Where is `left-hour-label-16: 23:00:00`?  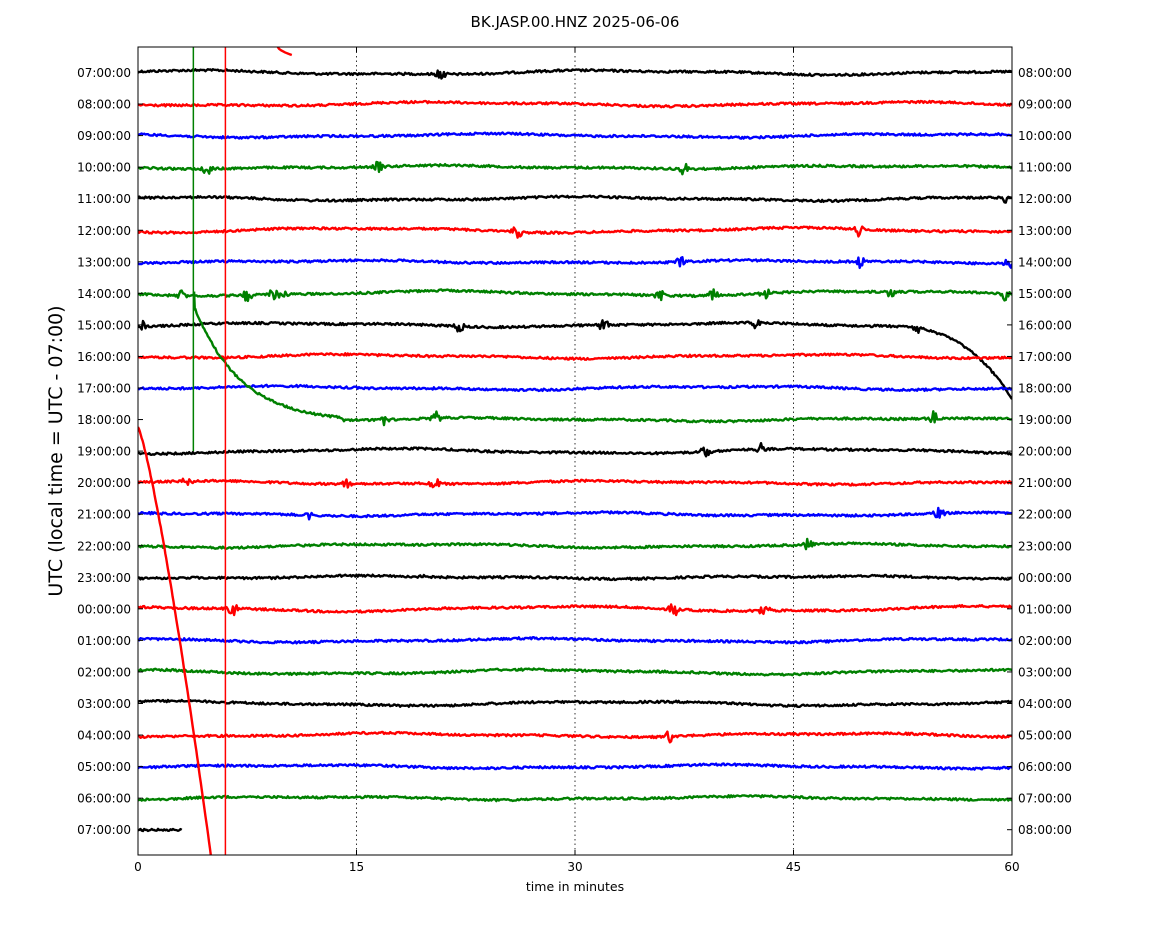 left-hour-label-16: 23:00:00 is located at coordinates (104, 578).